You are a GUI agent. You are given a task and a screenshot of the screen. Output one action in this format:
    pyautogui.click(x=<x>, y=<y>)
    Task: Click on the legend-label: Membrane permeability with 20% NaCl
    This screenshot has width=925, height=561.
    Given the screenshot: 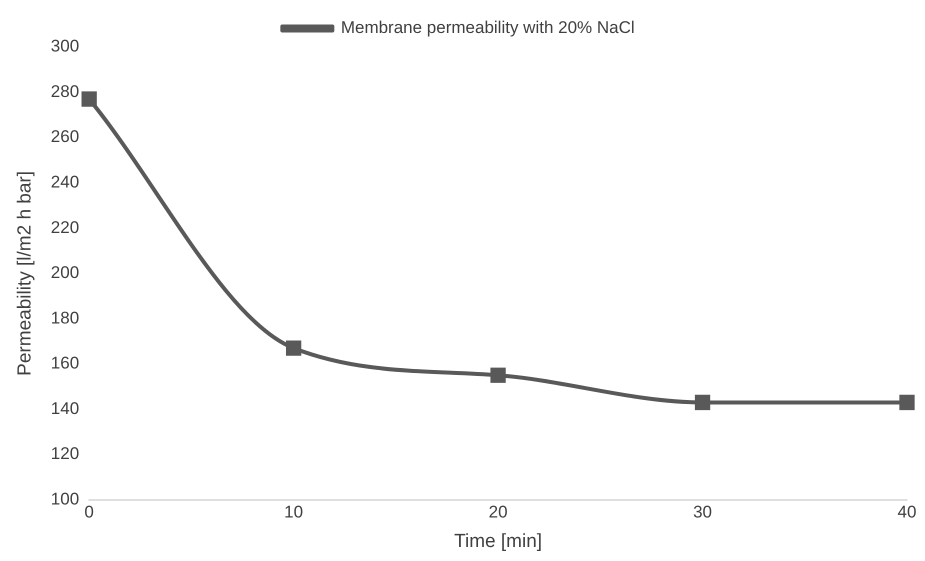 What is the action you would take?
    pyautogui.click(x=487, y=28)
    